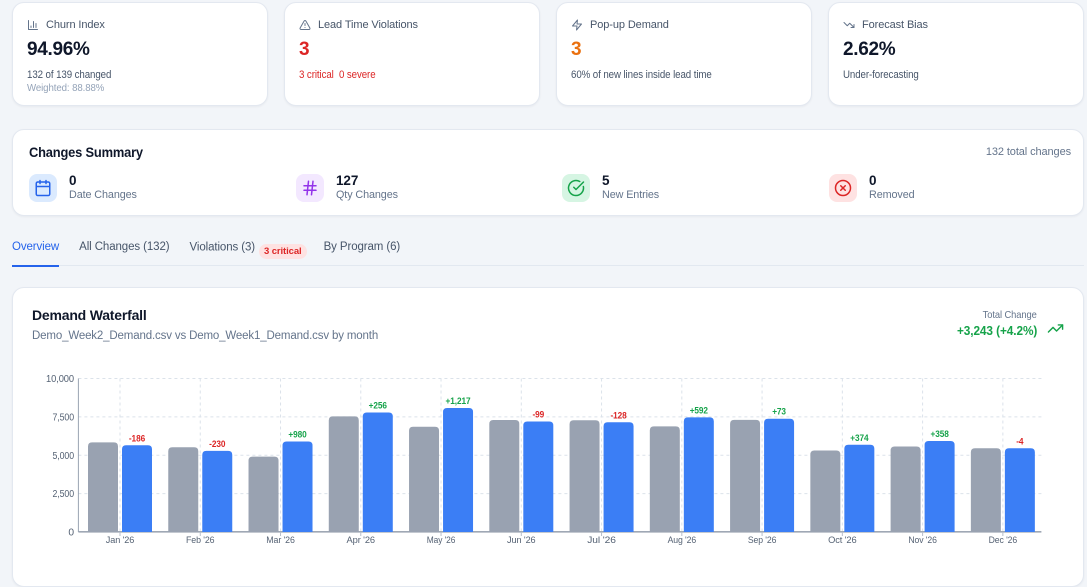 The height and width of the screenshot is (587, 1087). Describe the element at coordinates (71, 533) in the screenshot. I see `svg-text: 0` at that location.